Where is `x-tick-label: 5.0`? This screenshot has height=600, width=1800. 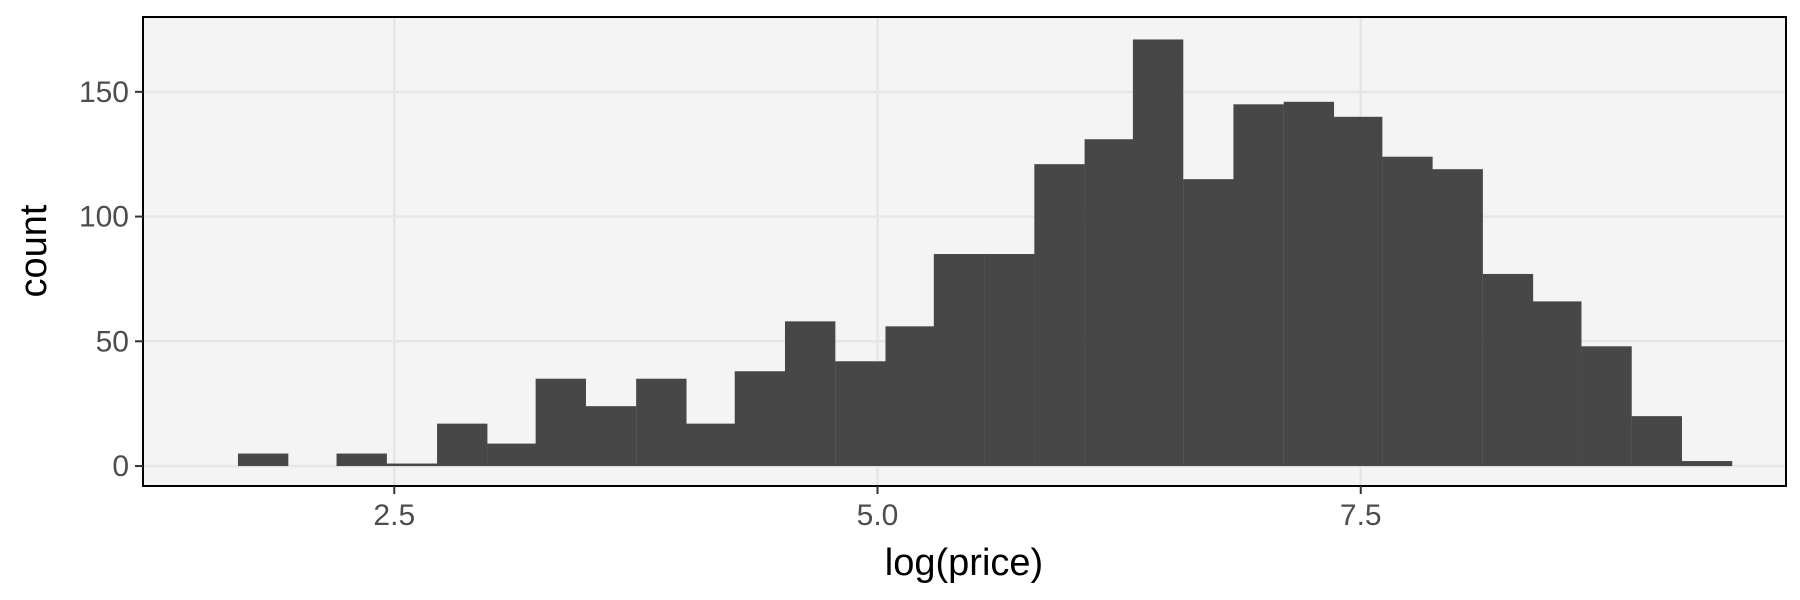 x-tick-label: 5.0 is located at coordinates (878, 515).